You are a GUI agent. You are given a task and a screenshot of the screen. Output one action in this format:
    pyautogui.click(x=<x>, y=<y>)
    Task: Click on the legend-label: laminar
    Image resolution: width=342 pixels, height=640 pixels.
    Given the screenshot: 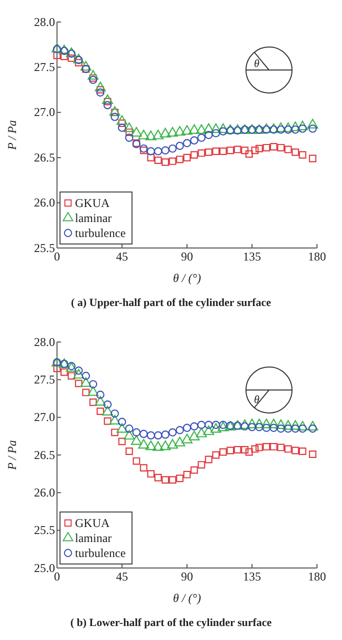 What is the action you would take?
    pyautogui.click(x=93, y=218)
    